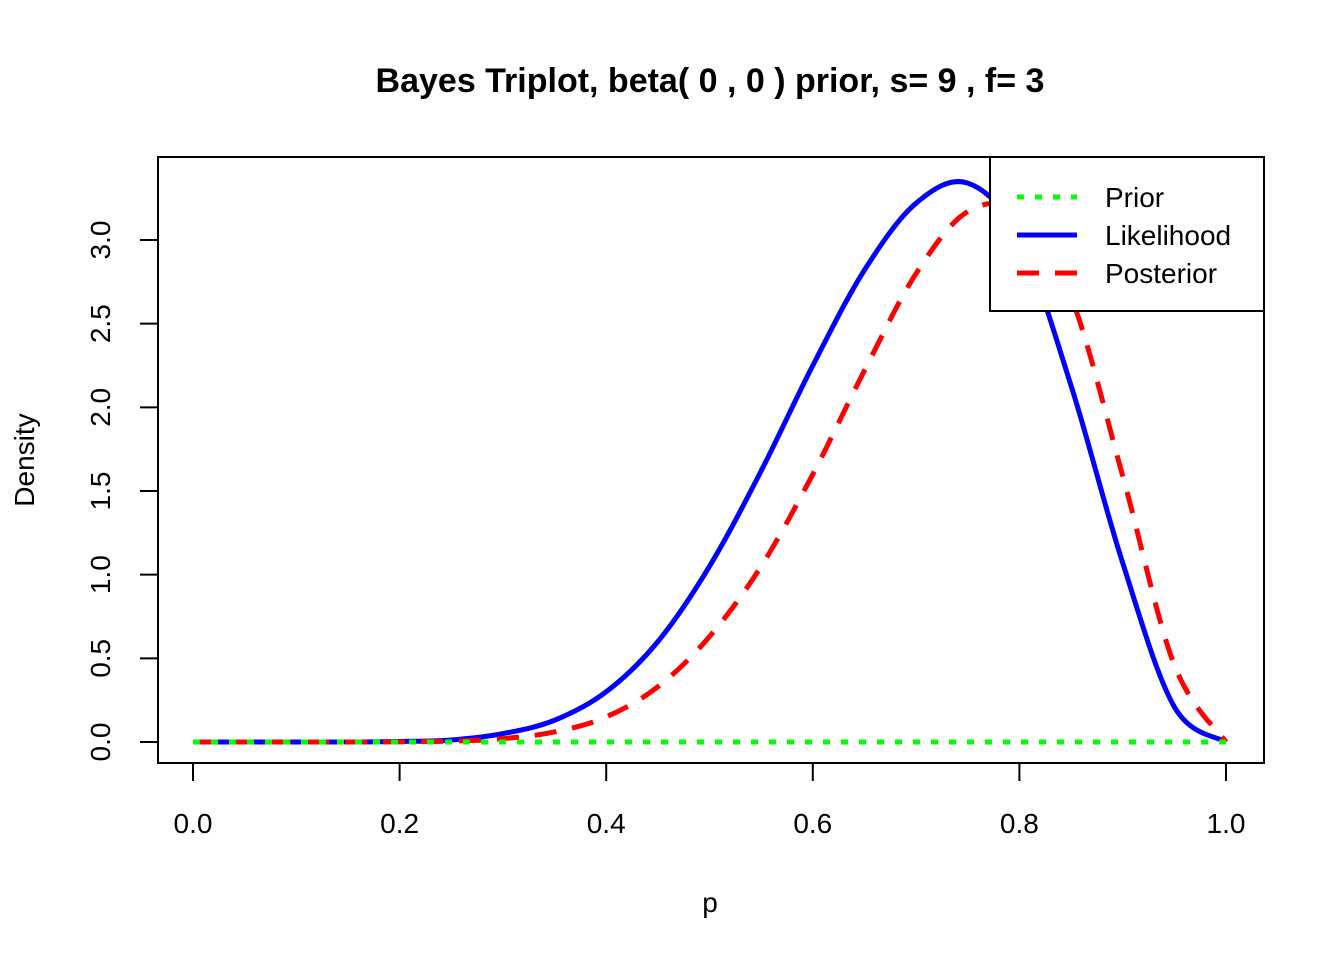  I want to click on y-tick-label: 2.0, so click(100, 407).